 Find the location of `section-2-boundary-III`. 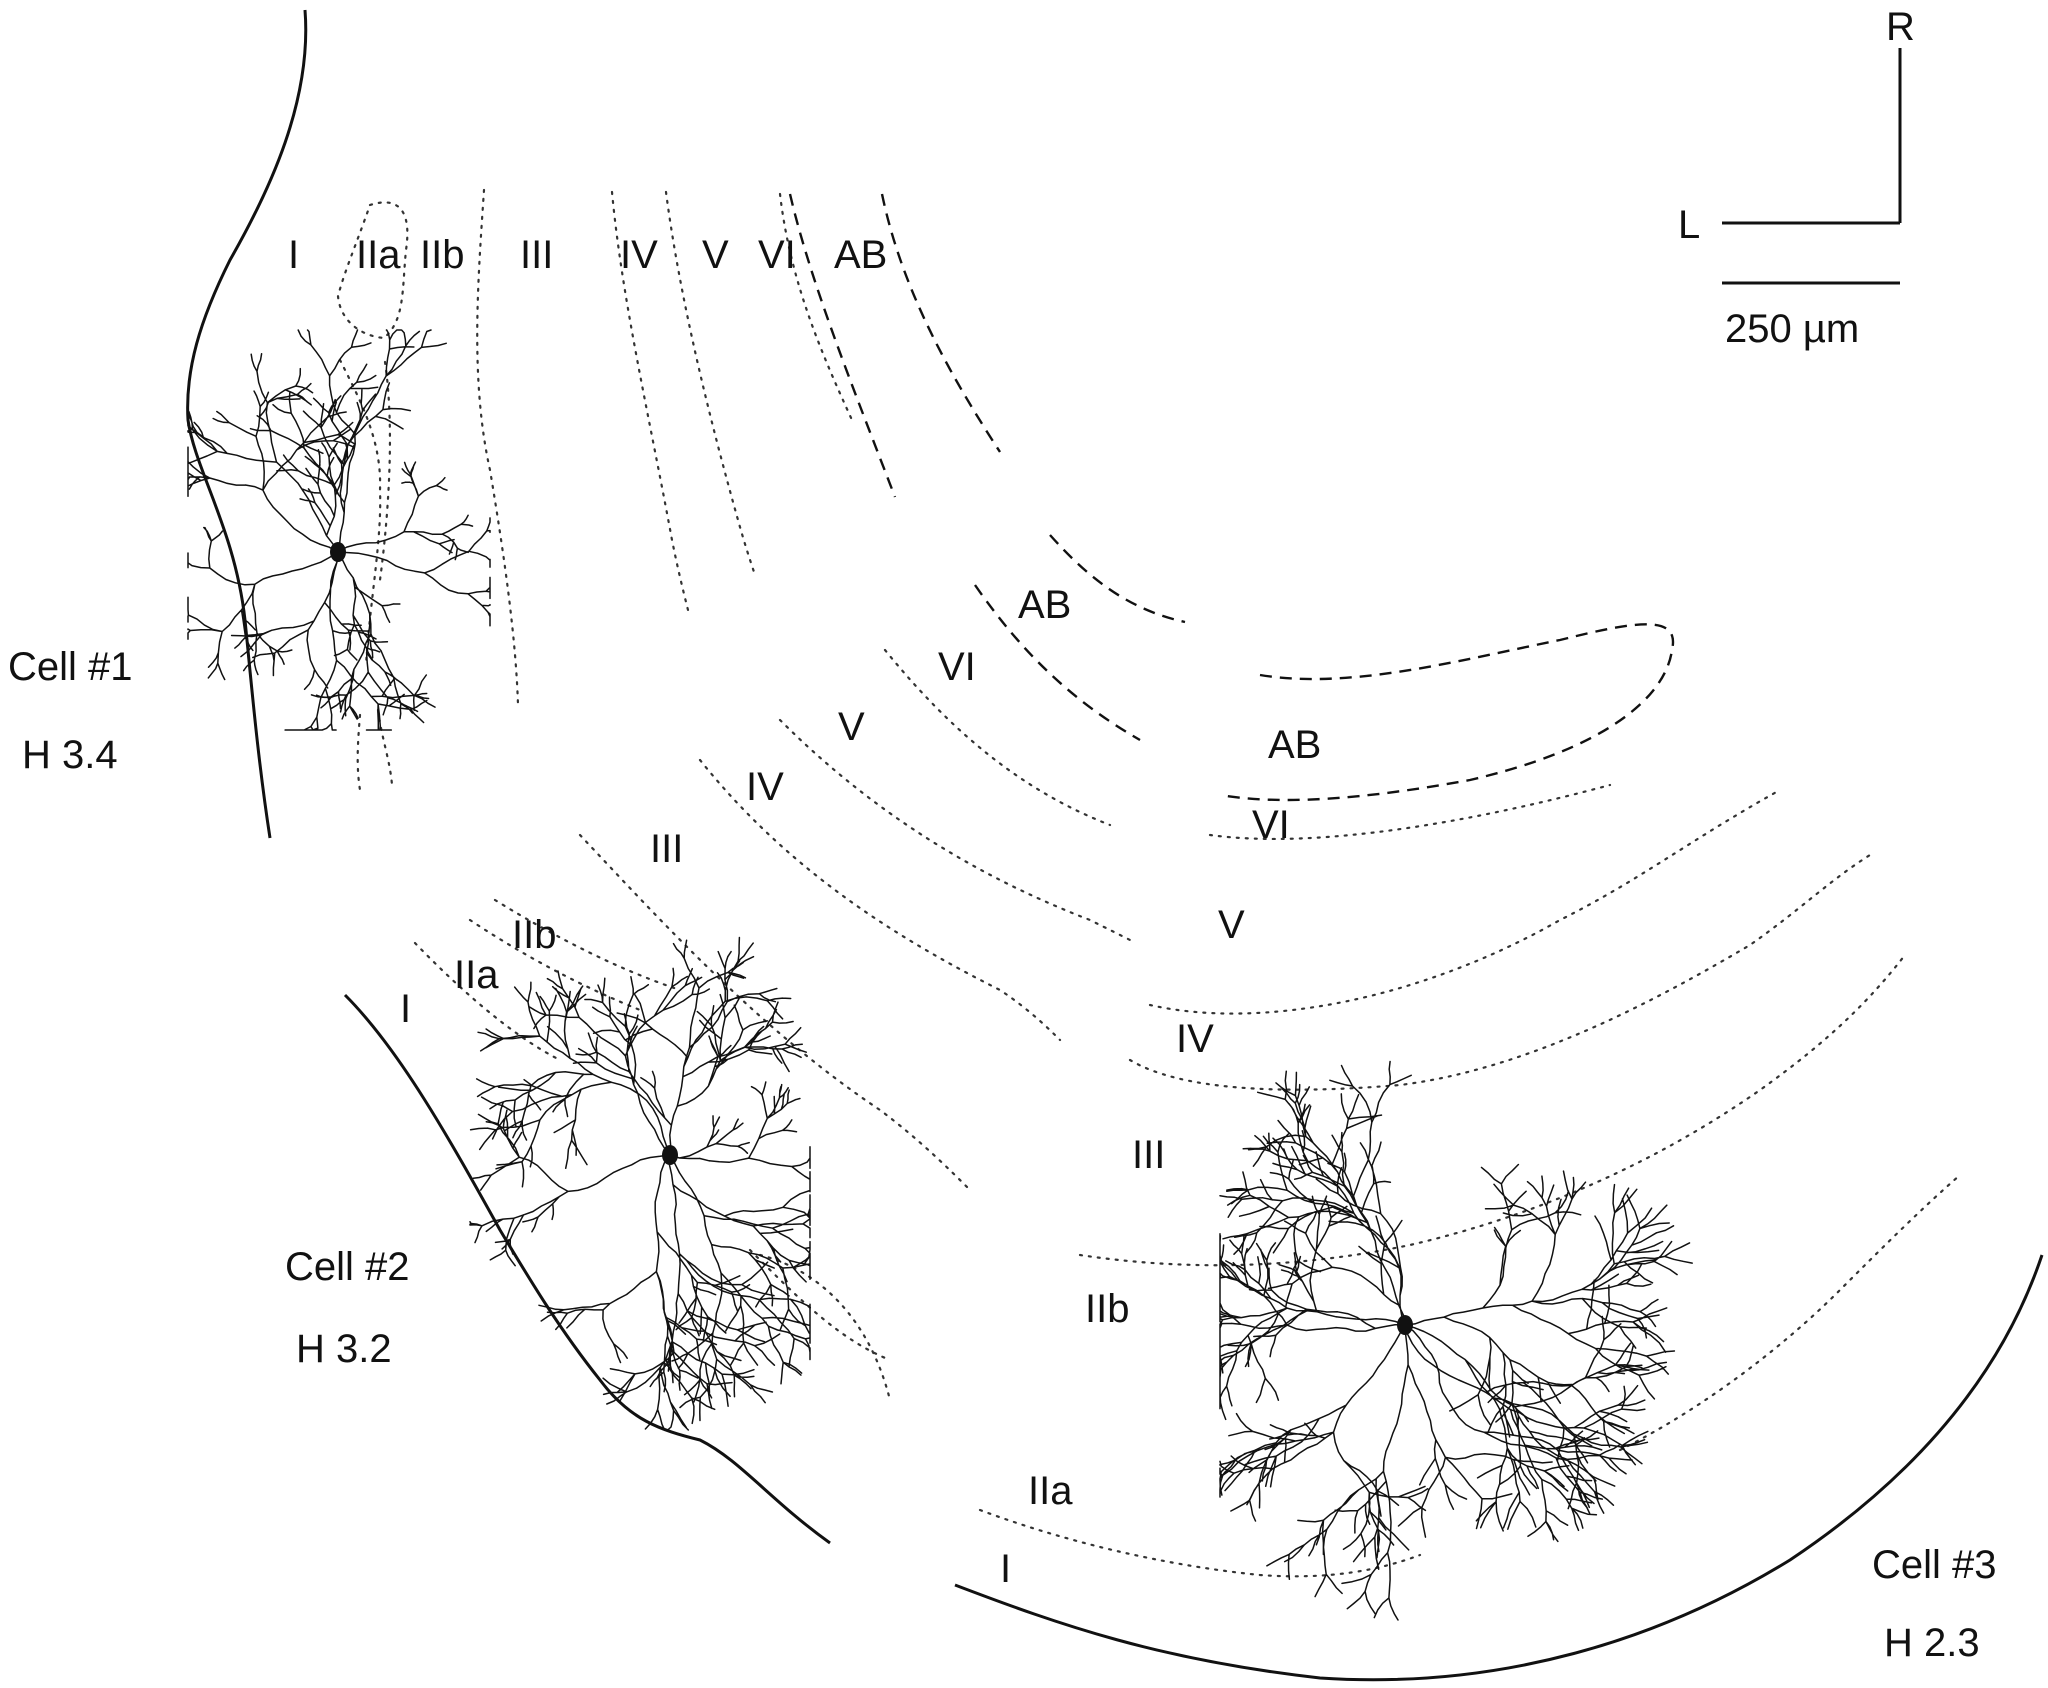

section-2-boundary-III is located at coordinates (775, 1012).